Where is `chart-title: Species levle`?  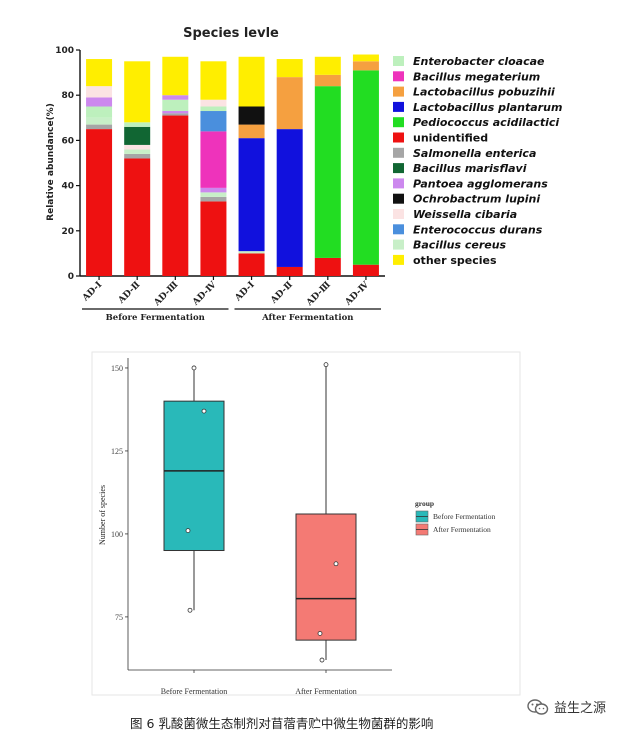 chart-title: Species levle is located at coordinates (231, 33).